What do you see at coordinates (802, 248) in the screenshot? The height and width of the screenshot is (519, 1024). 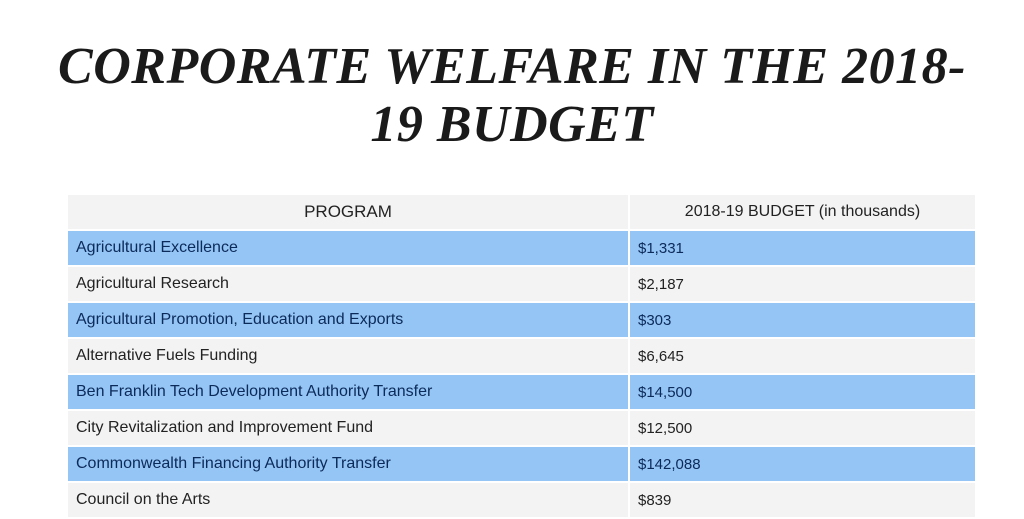 I see `budget-cell: $1,331` at bounding box center [802, 248].